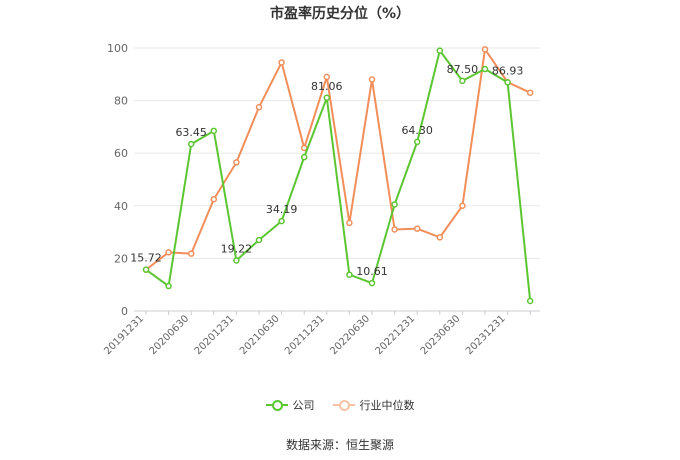 The height and width of the screenshot is (460, 680). What do you see at coordinates (237, 248) in the screenshot?
I see `data-label: 19.22` at bounding box center [237, 248].